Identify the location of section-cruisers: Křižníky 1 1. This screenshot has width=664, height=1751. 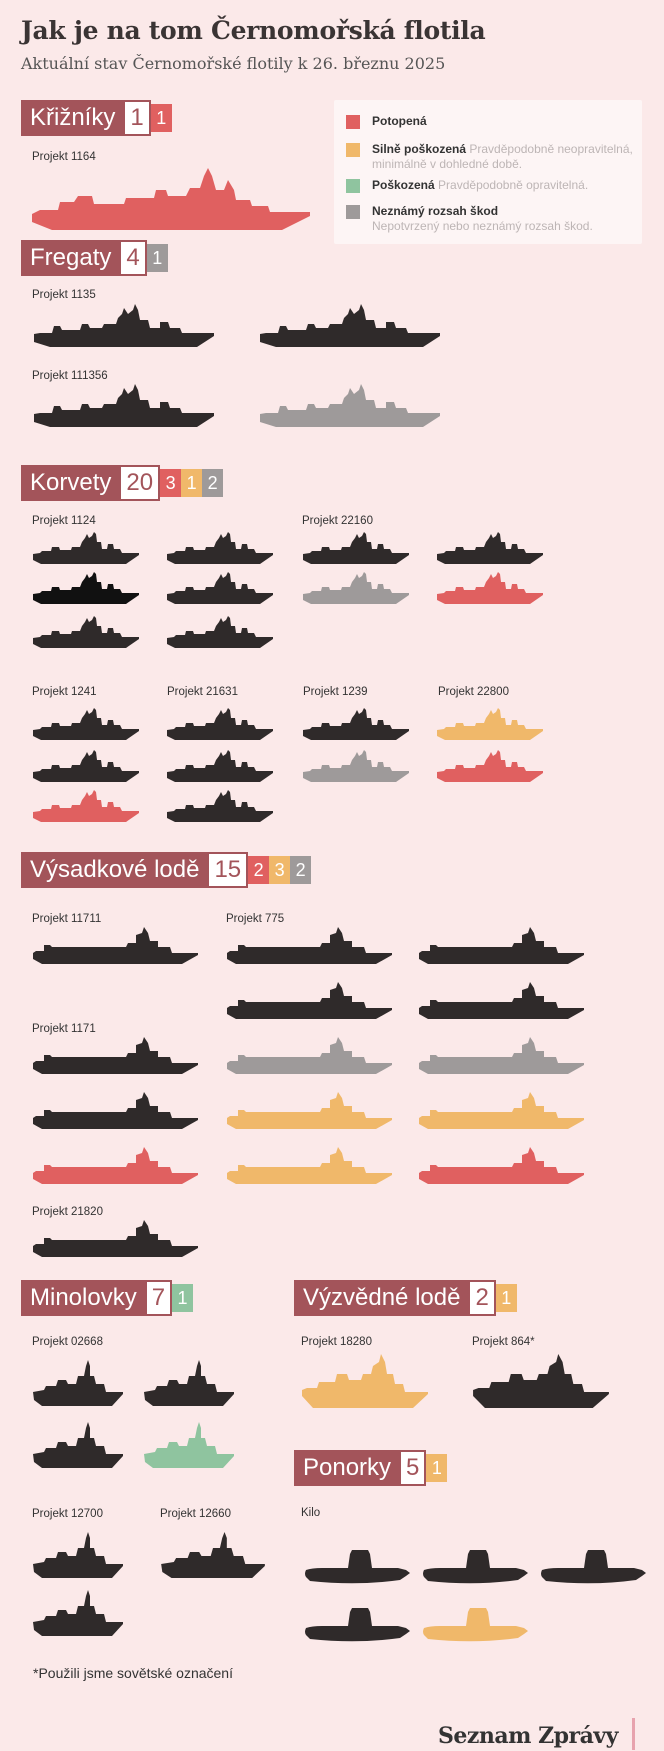
(96, 118).